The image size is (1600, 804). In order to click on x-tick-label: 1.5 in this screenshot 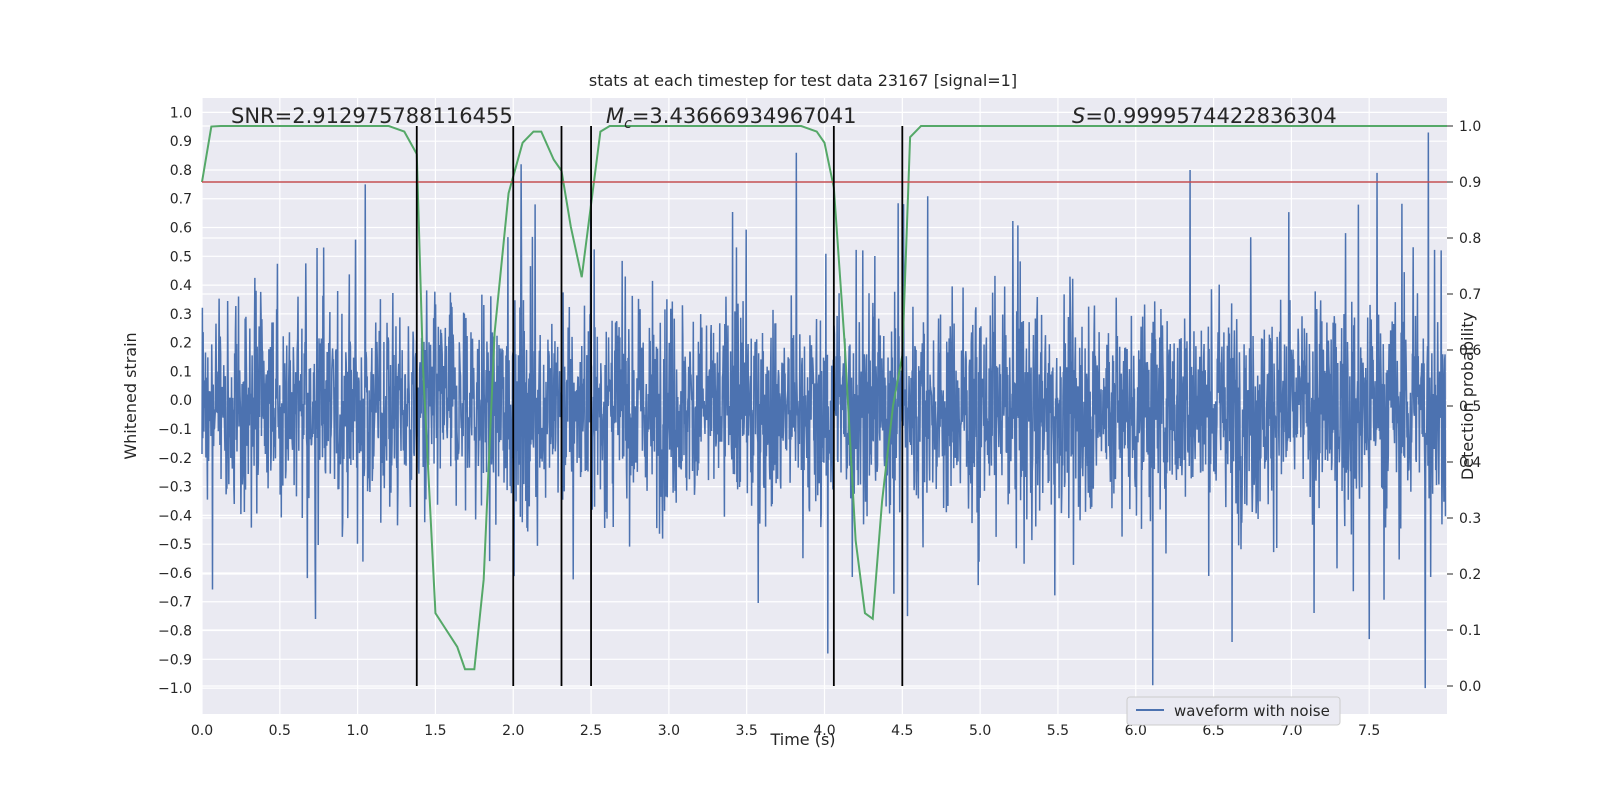, I will do `click(435, 731)`.